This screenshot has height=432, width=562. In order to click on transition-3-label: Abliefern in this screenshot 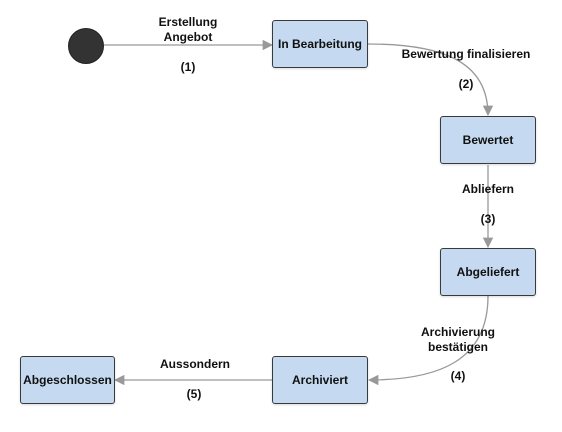, I will do `click(487, 189)`.